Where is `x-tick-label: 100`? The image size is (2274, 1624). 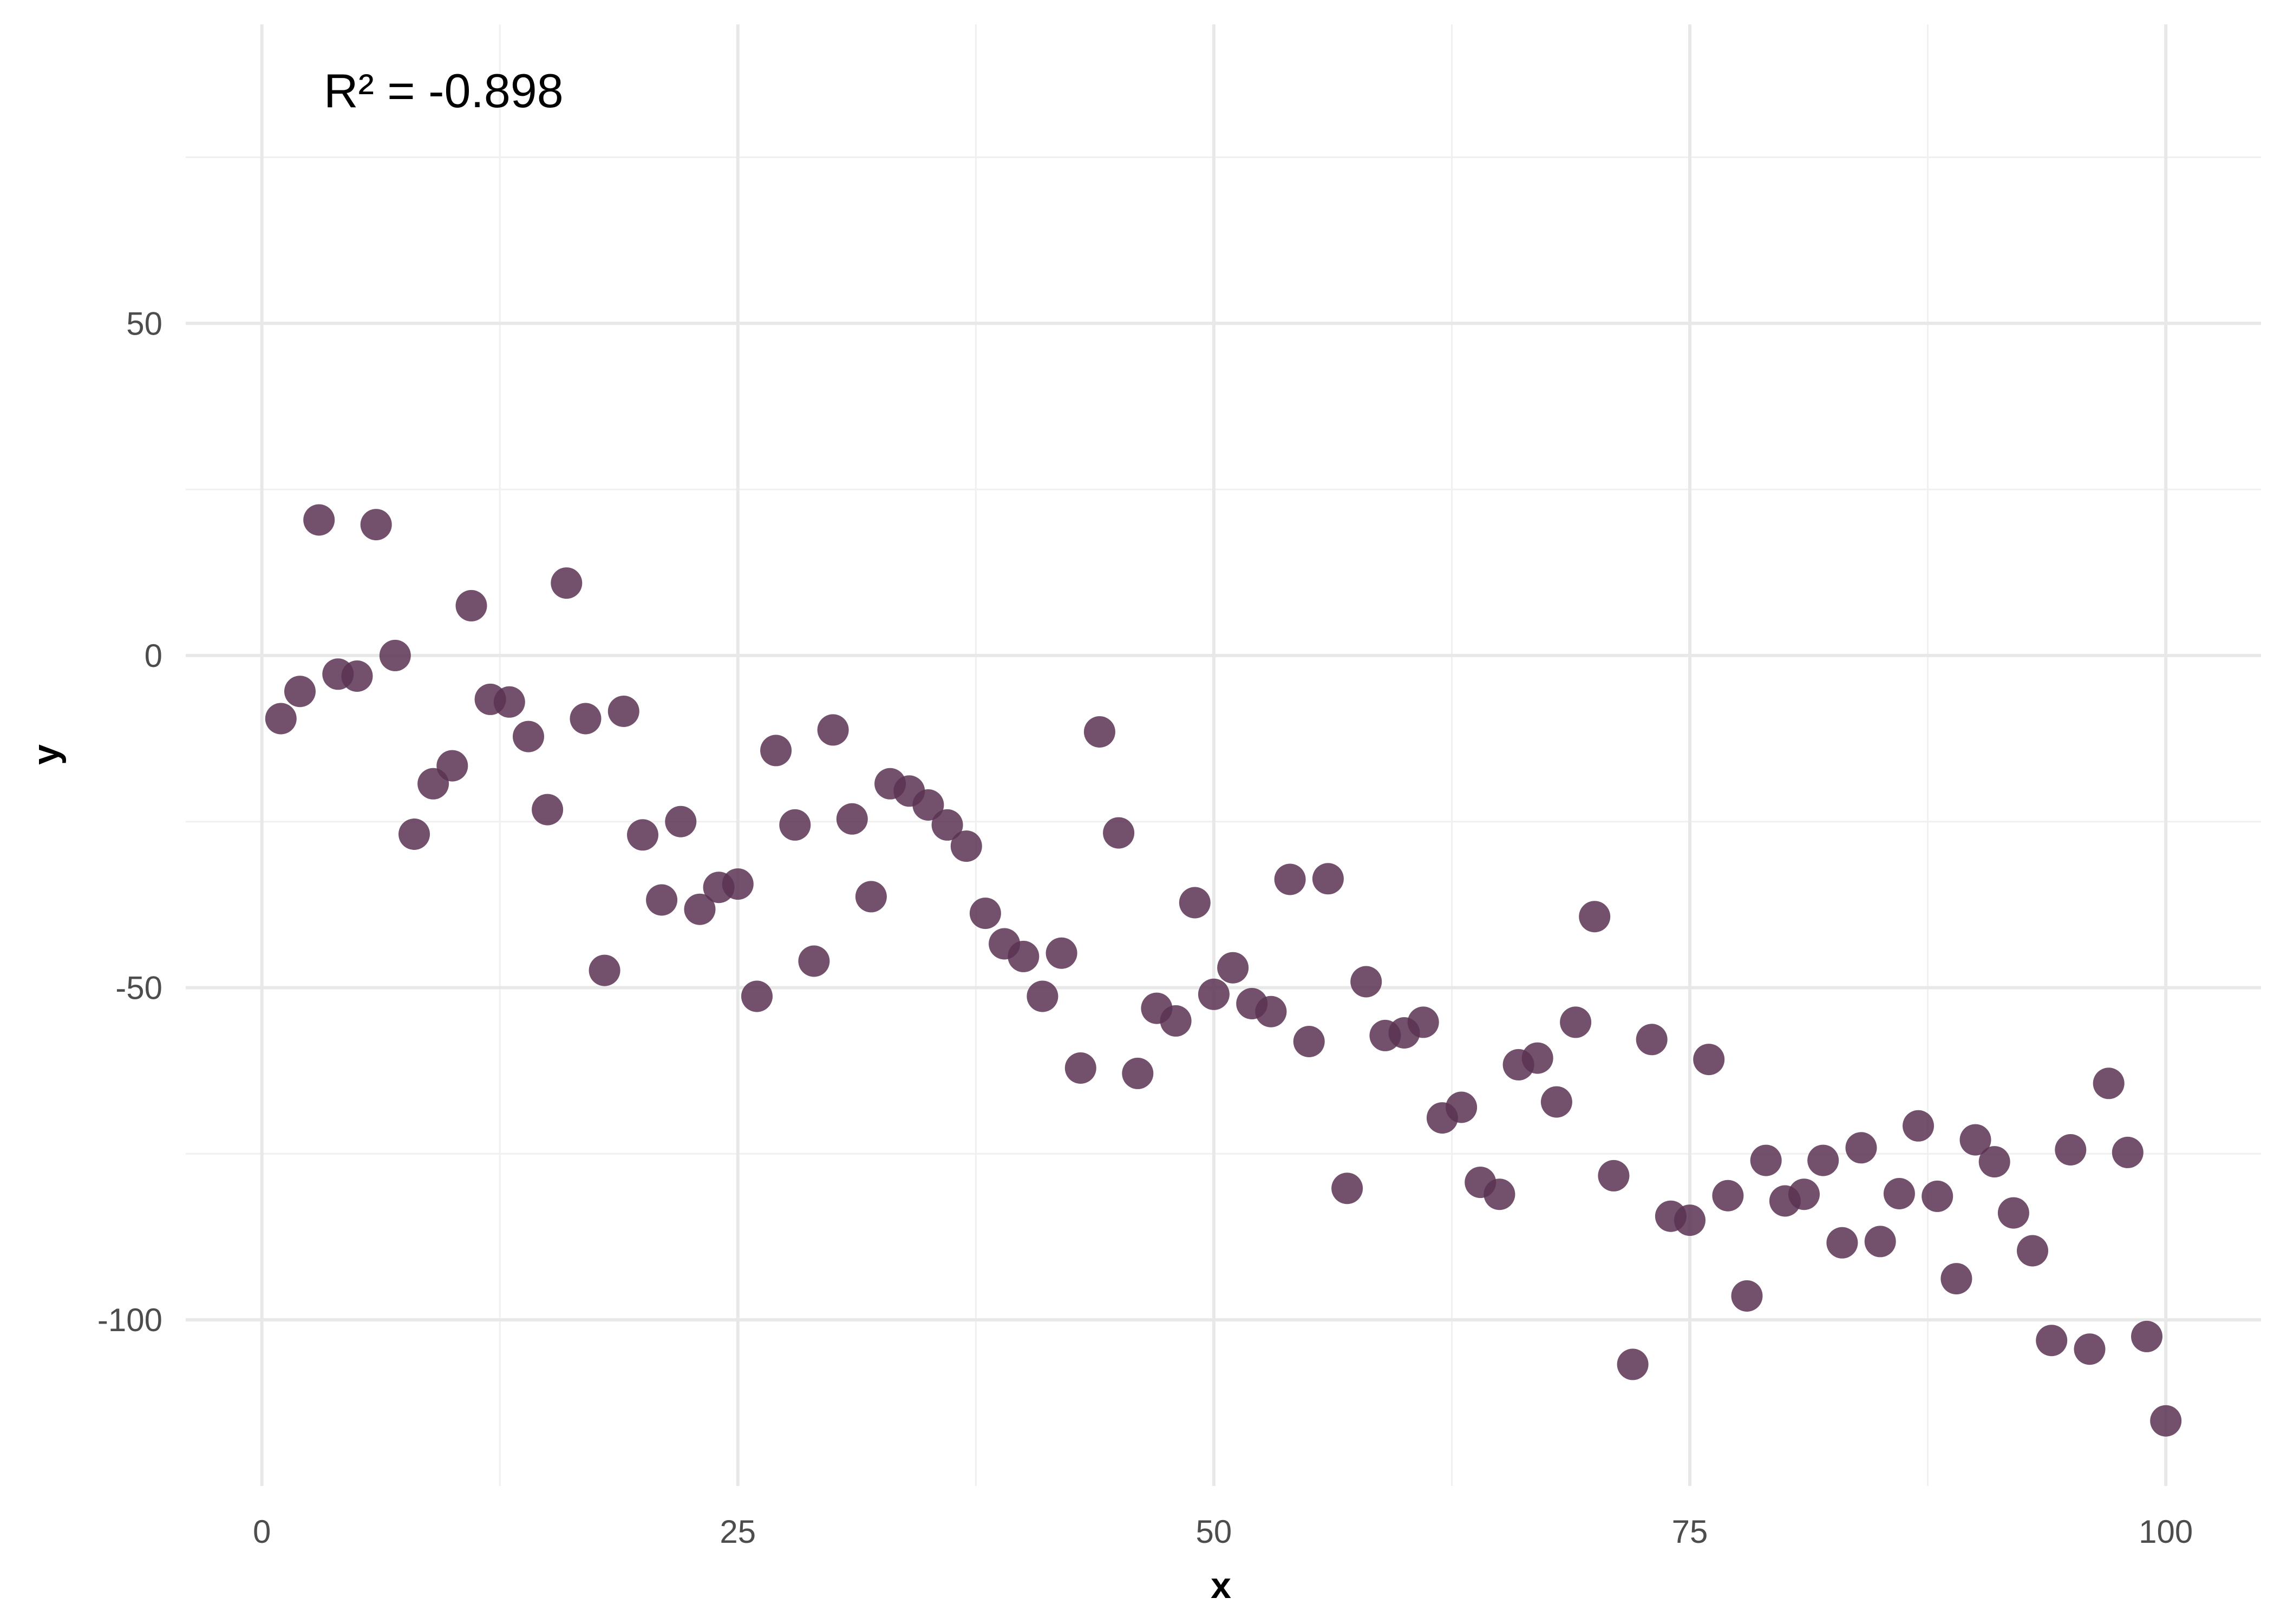
x-tick-label: 100 is located at coordinates (2166, 1532).